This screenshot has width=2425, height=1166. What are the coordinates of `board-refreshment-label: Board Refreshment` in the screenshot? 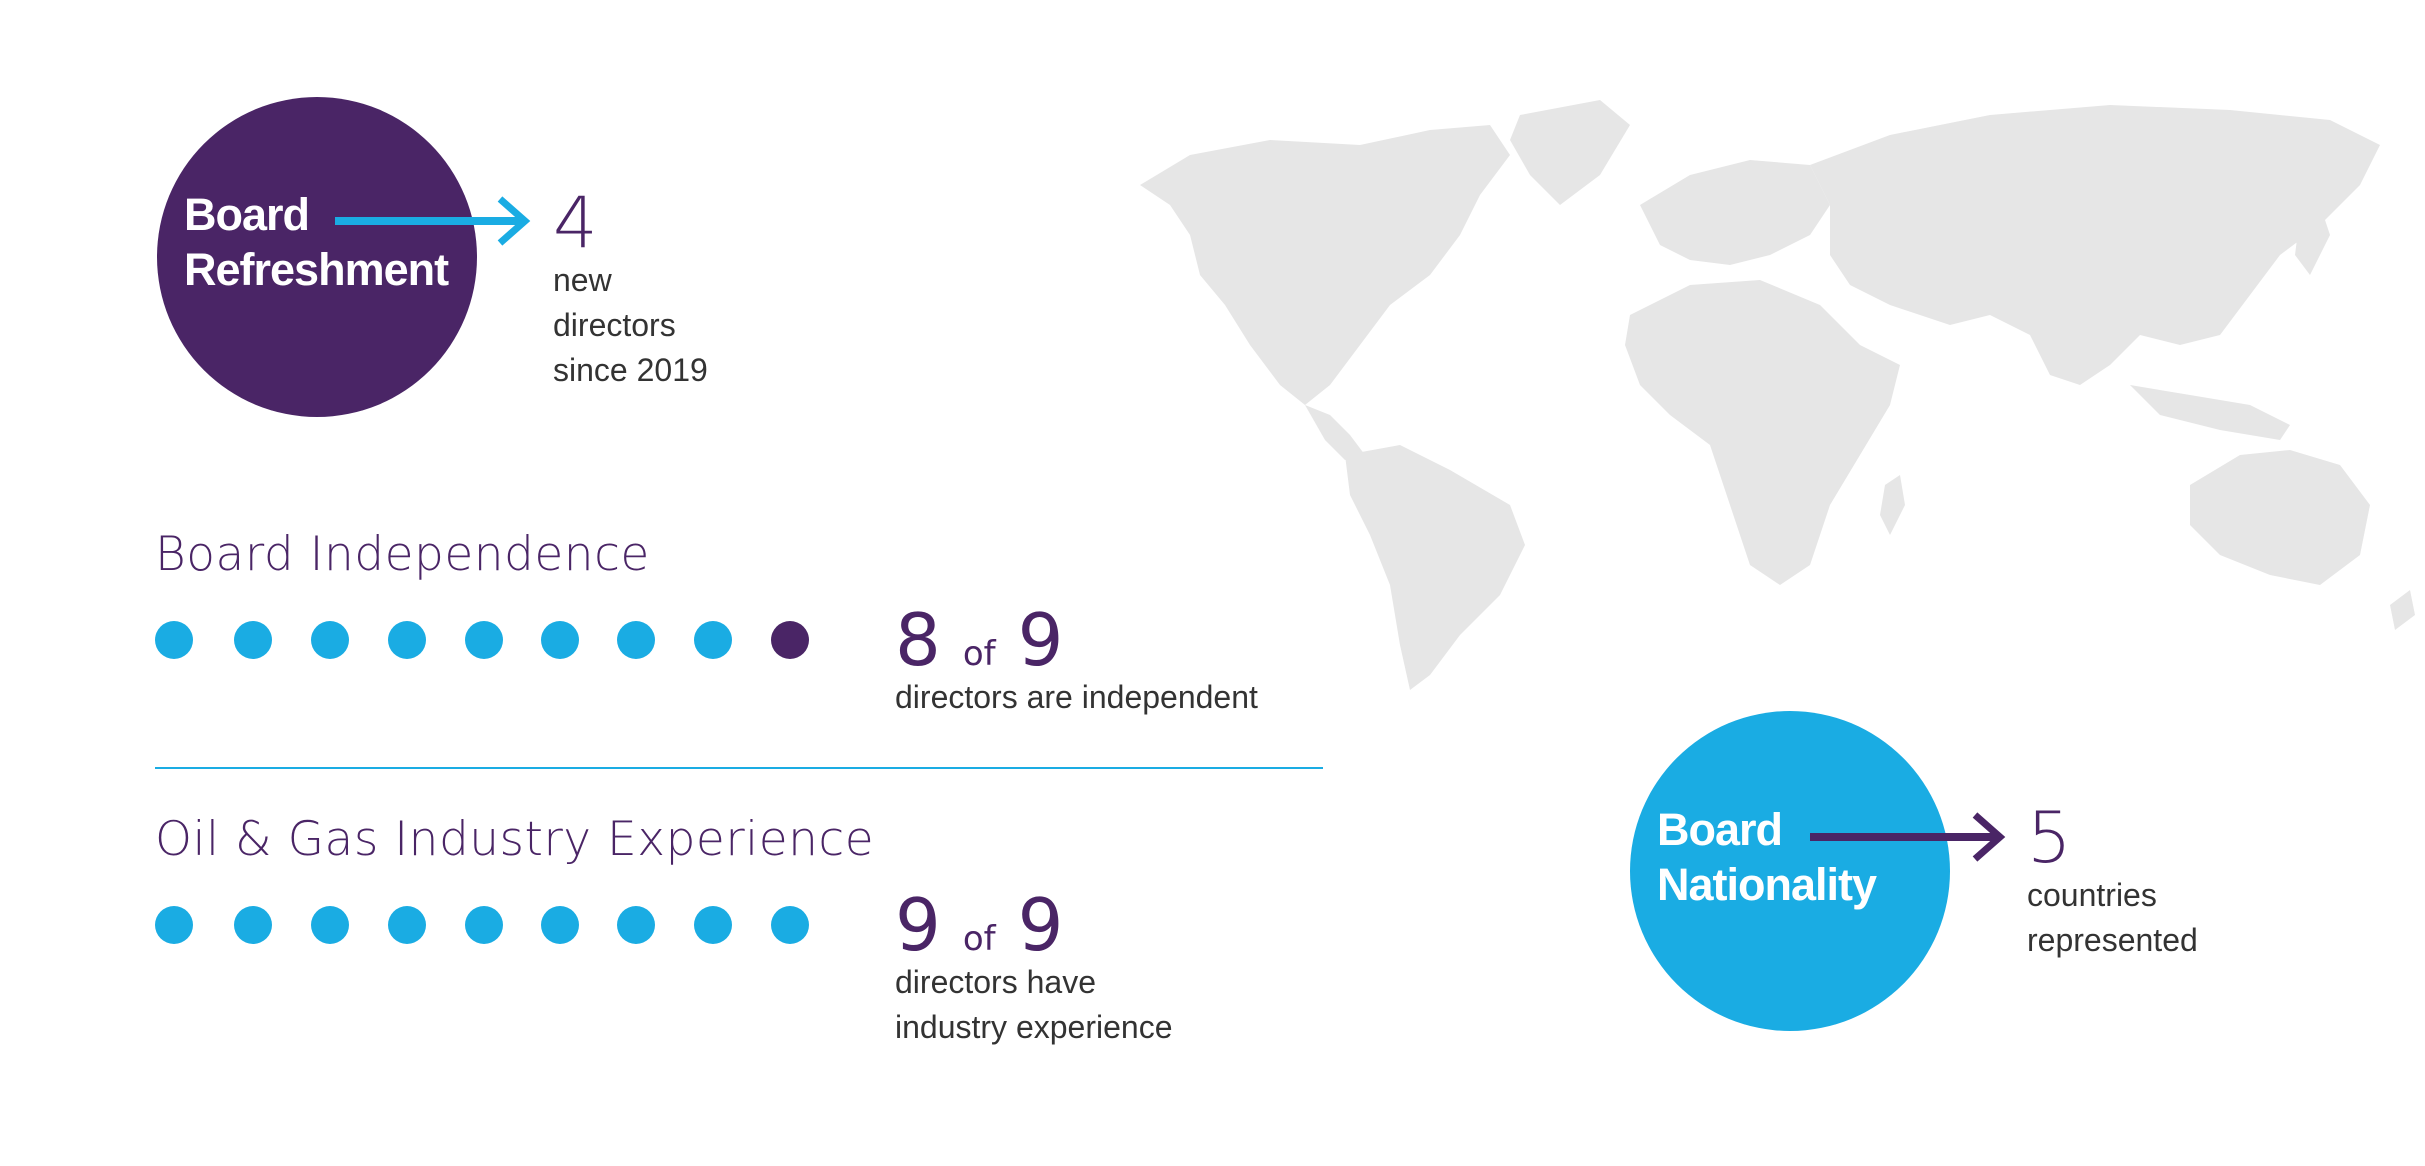 It's located at (316, 242).